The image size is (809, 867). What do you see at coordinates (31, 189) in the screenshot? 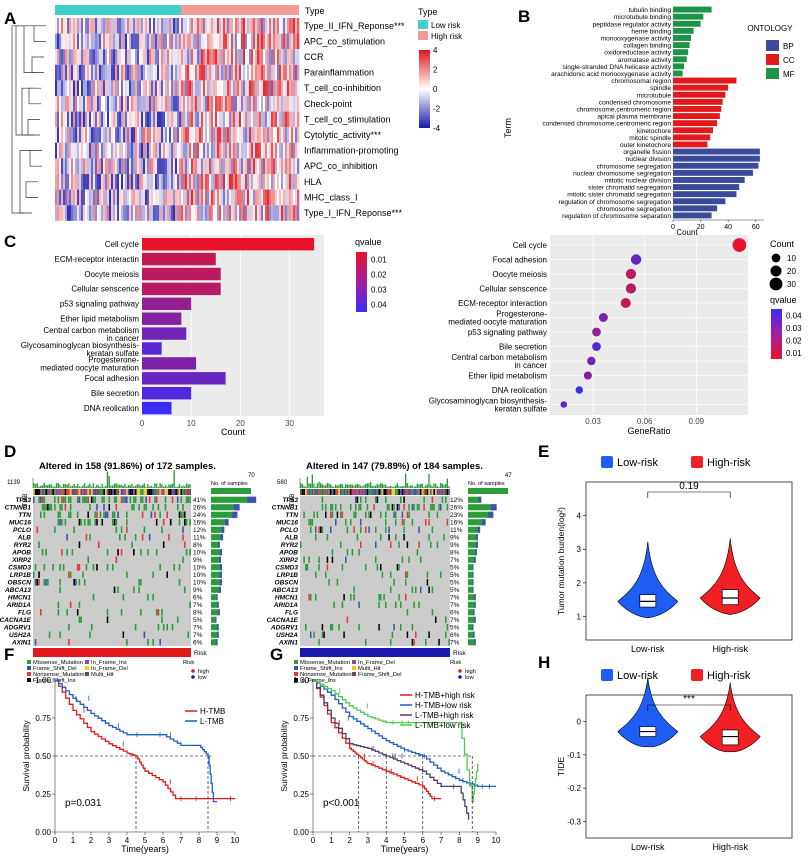
I see `heatmap-dendrogram-branch` at bounding box center [31, 189].